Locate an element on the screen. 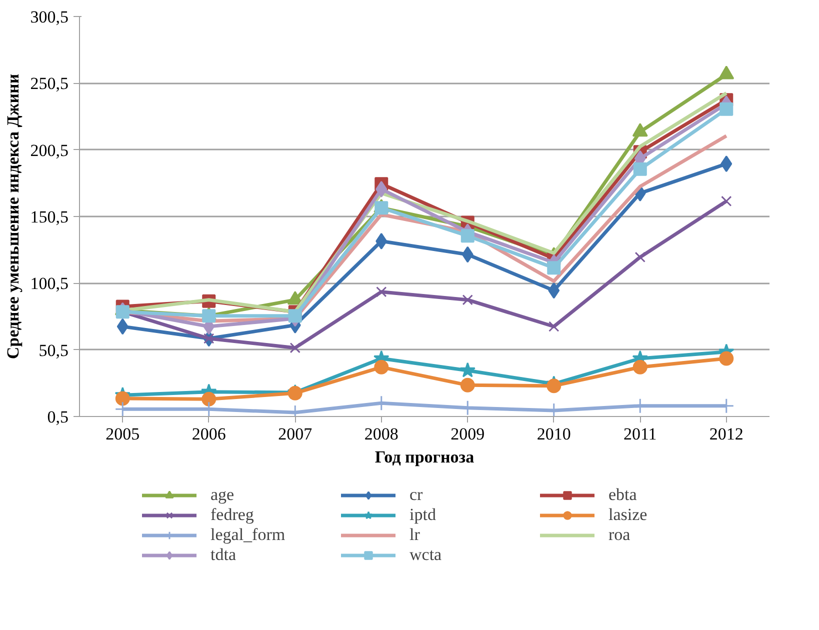  y-tick-label: 300,5 is located at coordinates (49, 17).